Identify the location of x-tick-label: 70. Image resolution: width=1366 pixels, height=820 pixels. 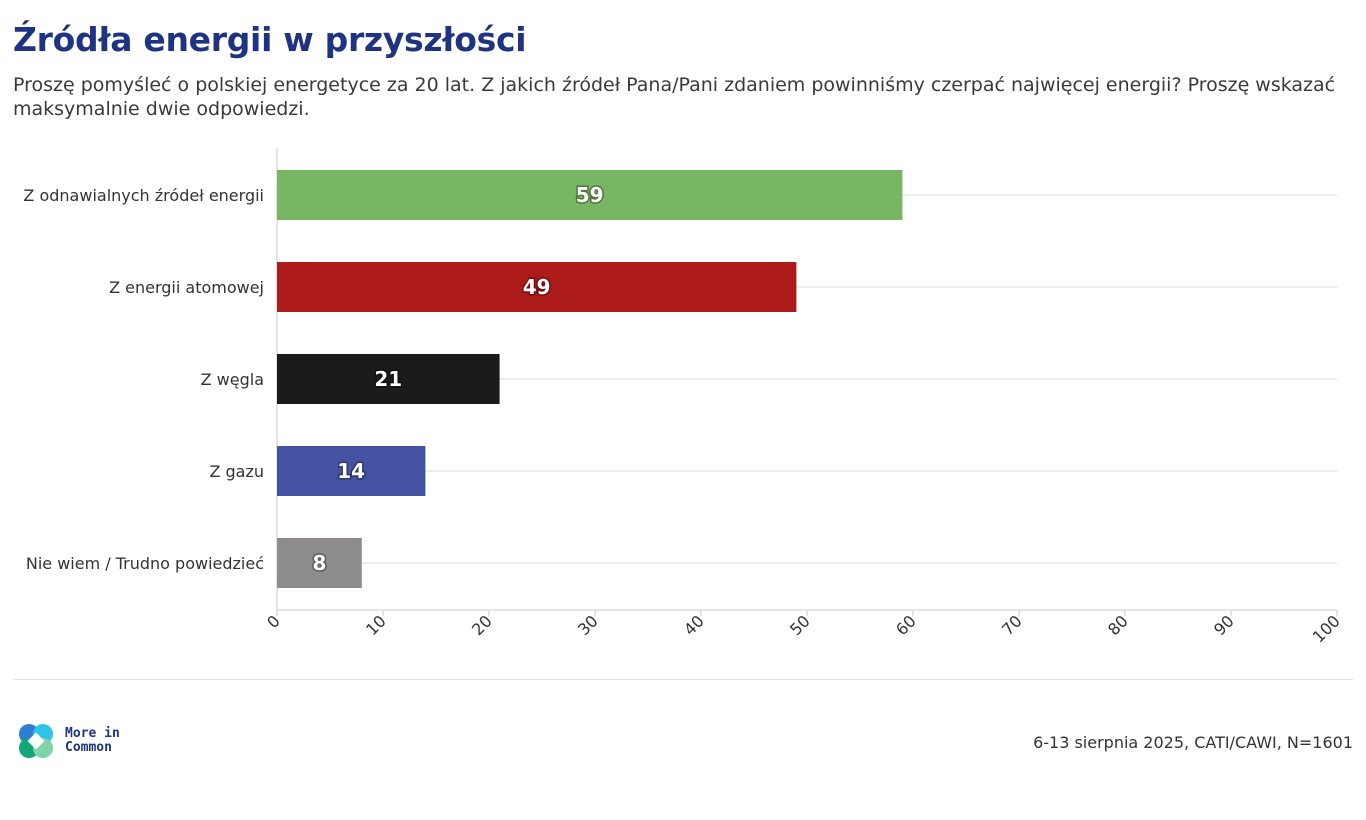
(1012, 625).